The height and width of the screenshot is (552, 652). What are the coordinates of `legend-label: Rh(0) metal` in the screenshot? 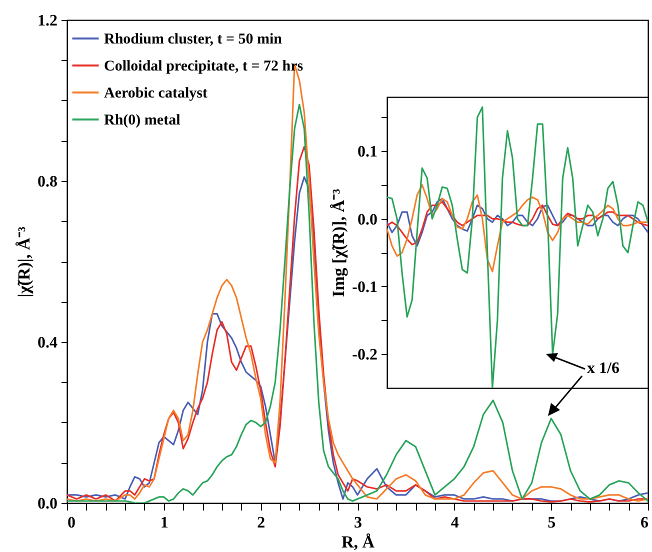 It's located at (142, 120).